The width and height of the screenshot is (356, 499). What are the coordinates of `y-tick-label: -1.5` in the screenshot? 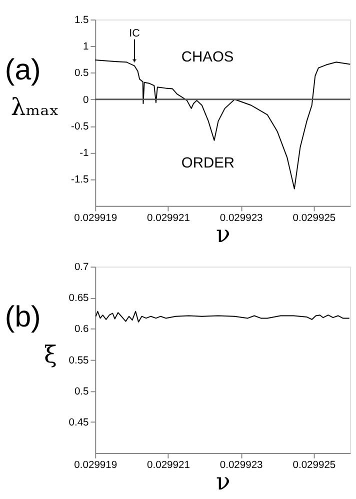 It's located at (80, 180).